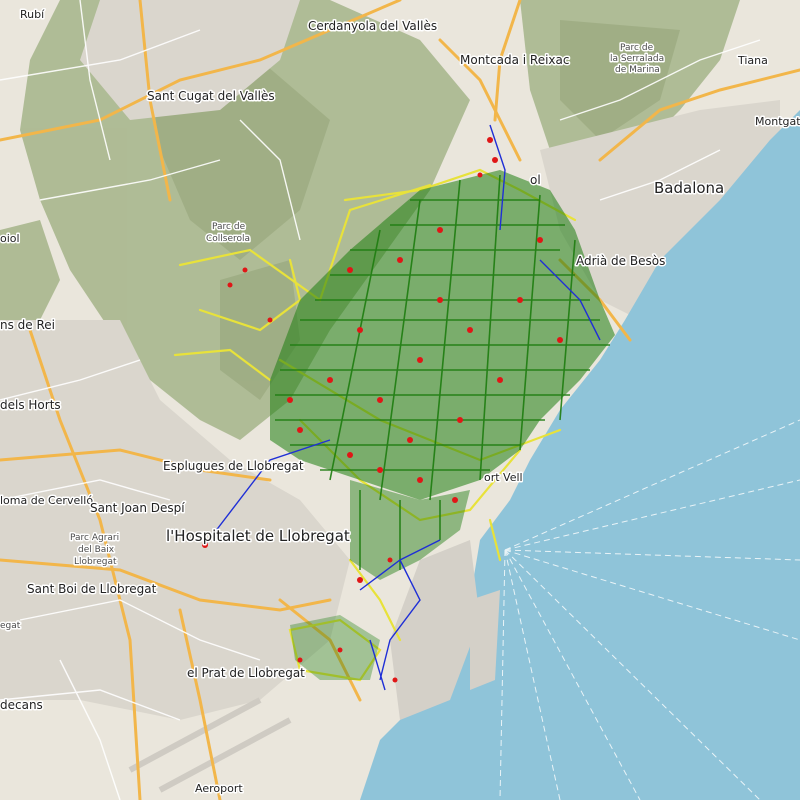  Describe the element at coordinates (32, 14) in the screenshot. I see `label-rubi: Rubí` at that location.